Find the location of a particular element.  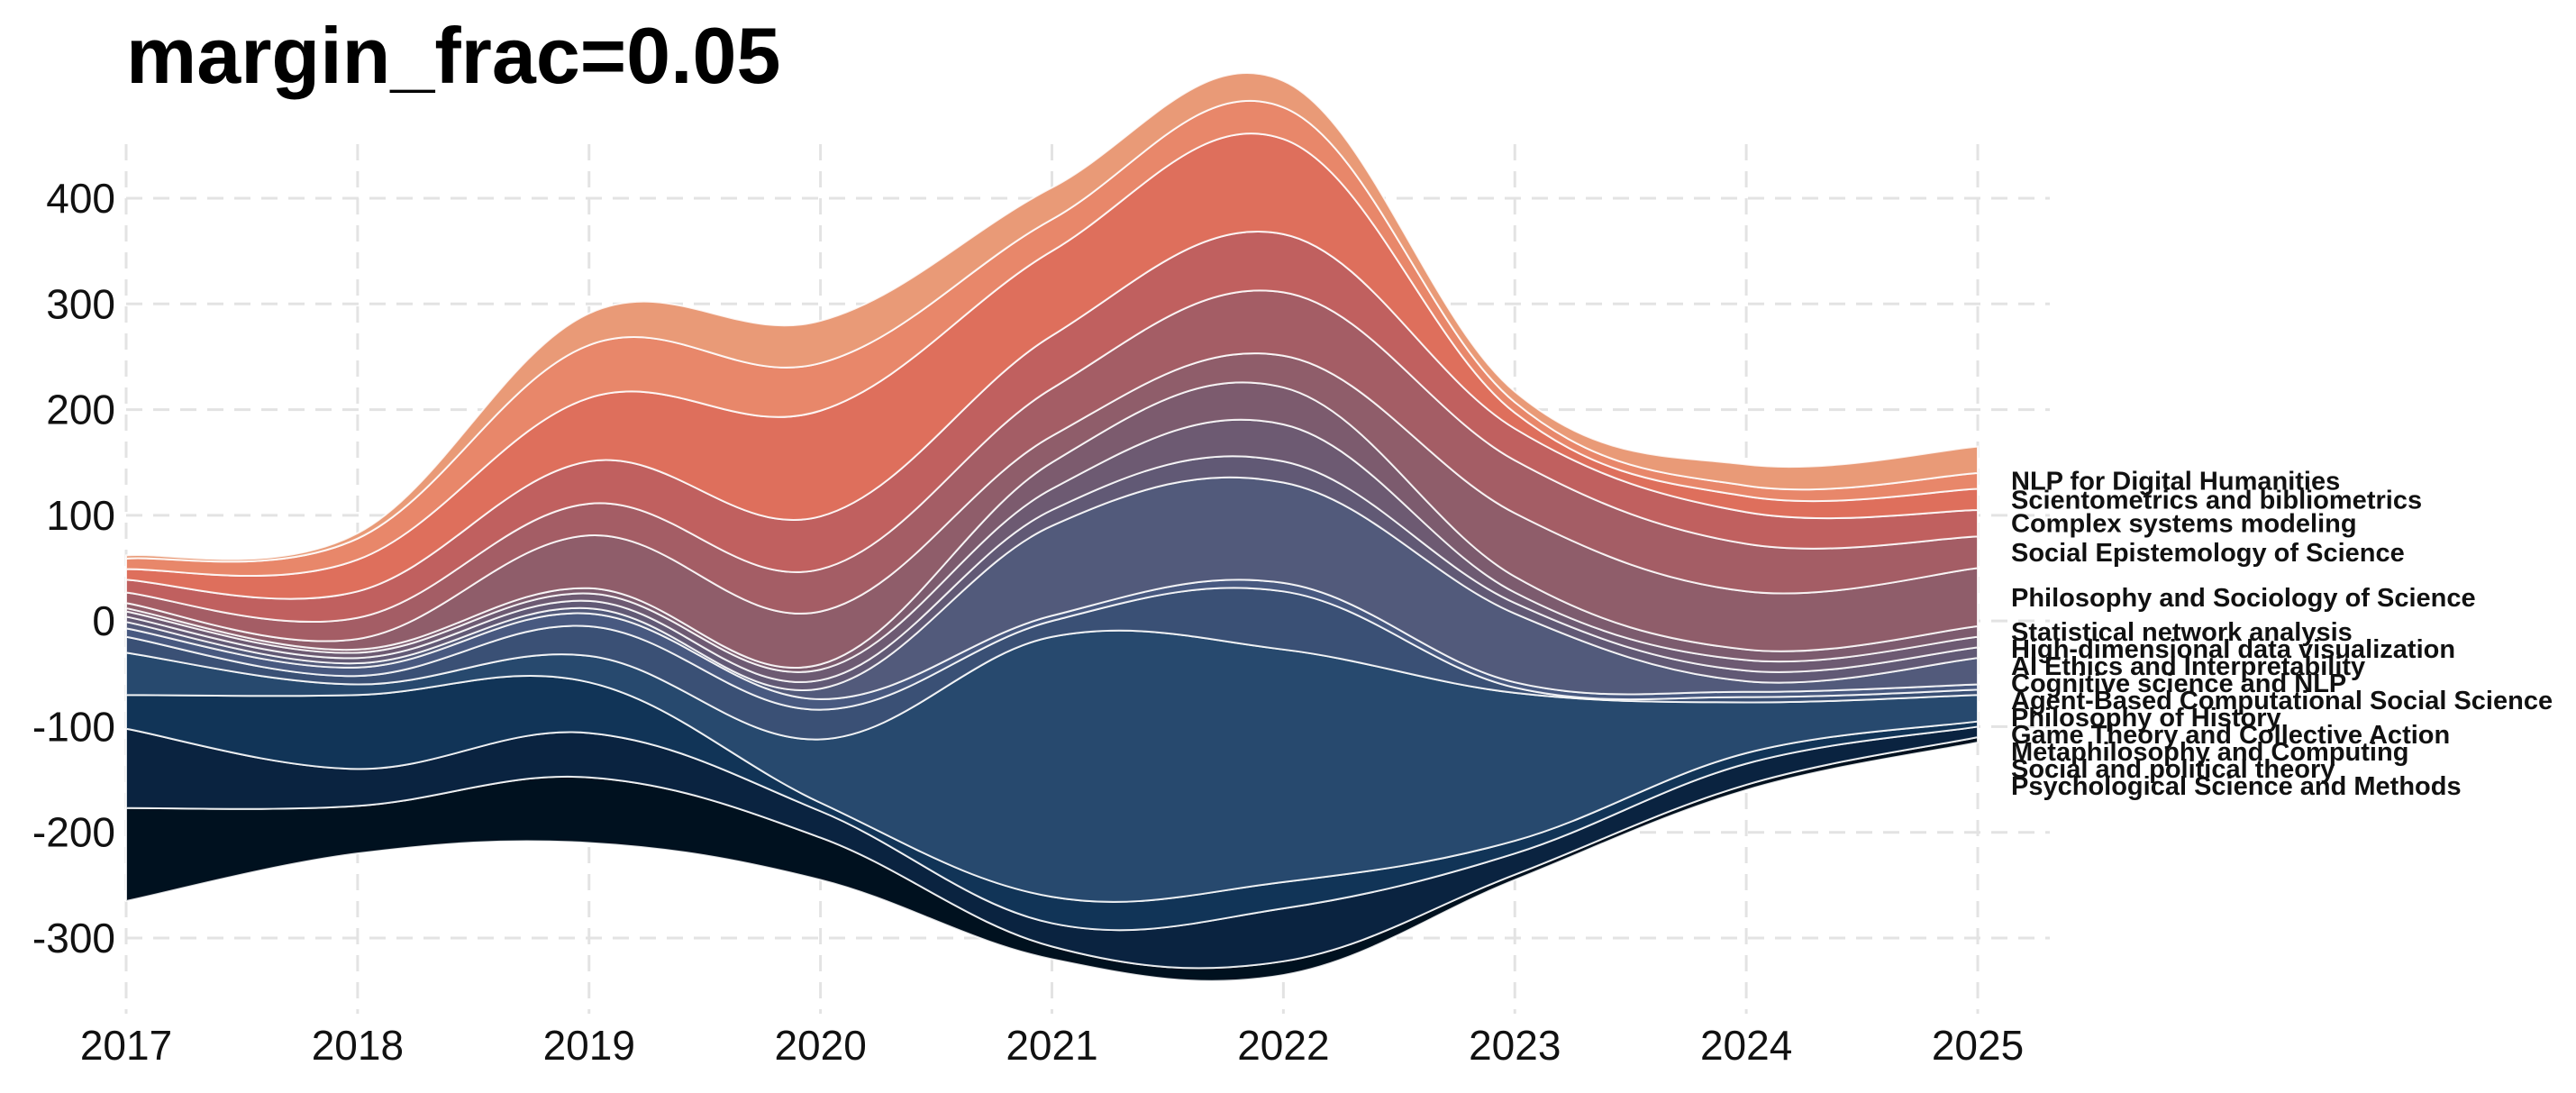

x-tick-label-5: 2022 is located at coordinates (1283, 1045).